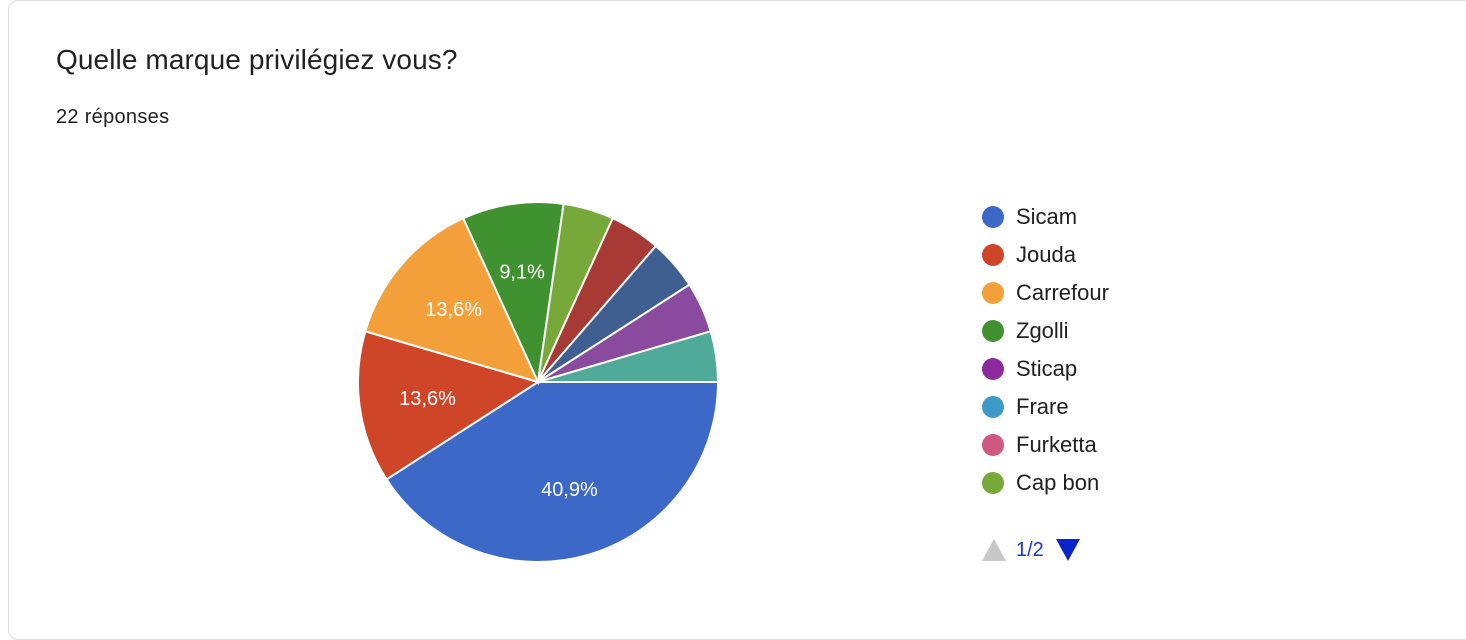  I want to click on slice-percent-label: 40,9%, so click(569, 490).